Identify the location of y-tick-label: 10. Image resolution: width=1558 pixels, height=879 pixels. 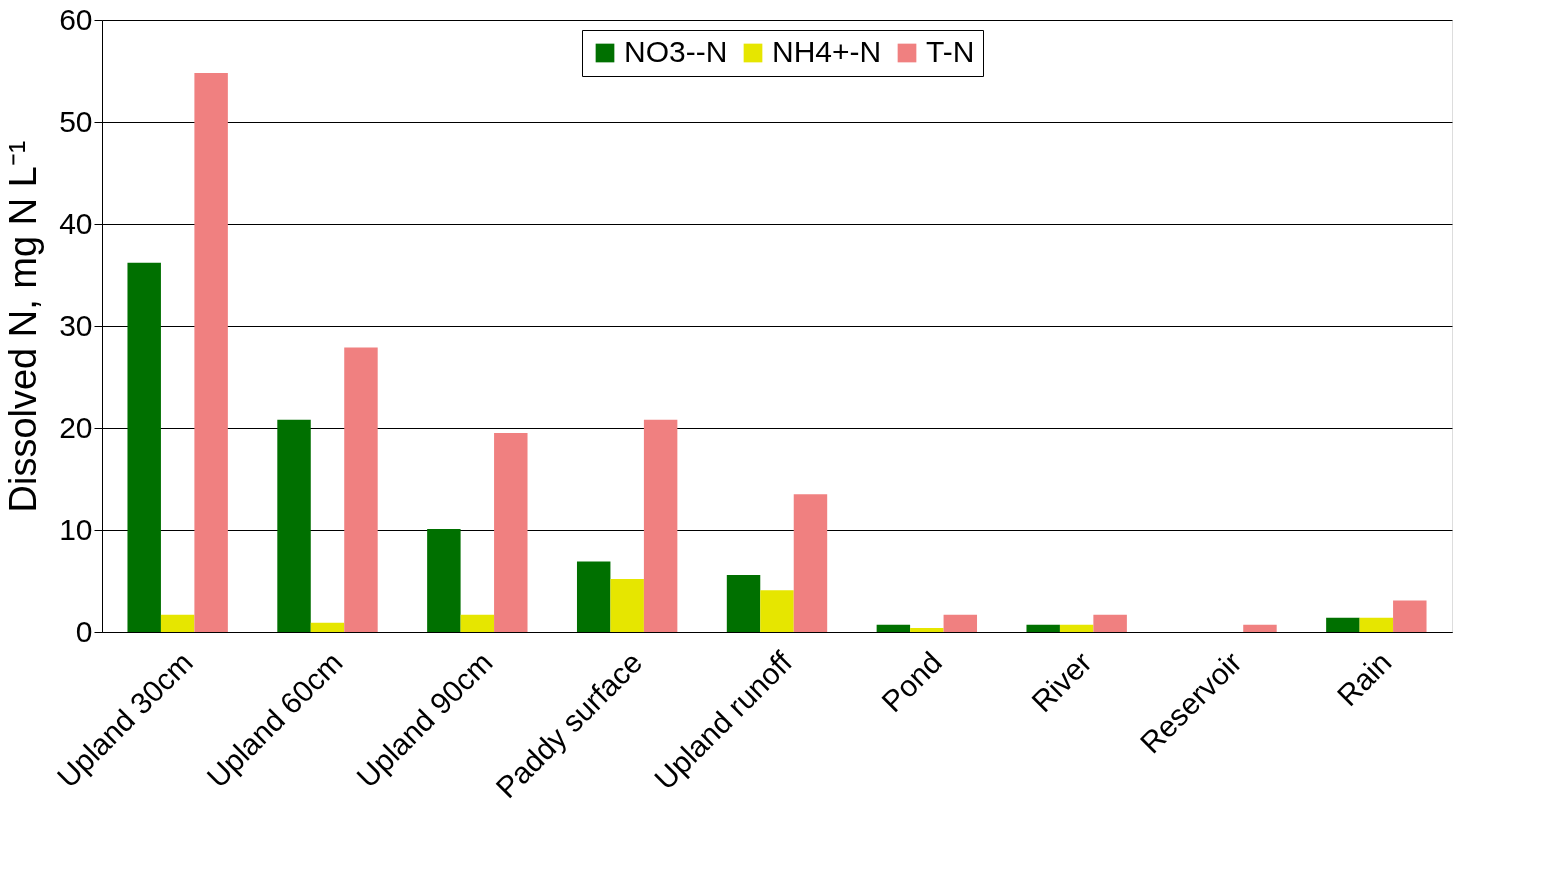
(76, 529).